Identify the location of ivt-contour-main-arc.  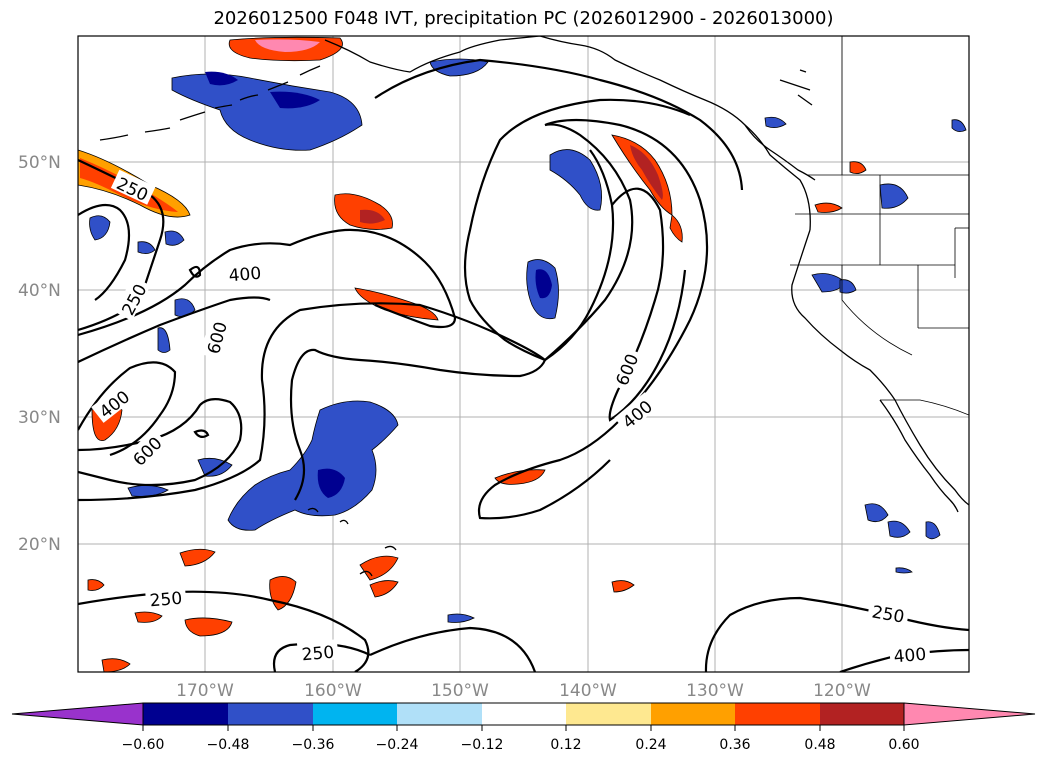
(593, 319).